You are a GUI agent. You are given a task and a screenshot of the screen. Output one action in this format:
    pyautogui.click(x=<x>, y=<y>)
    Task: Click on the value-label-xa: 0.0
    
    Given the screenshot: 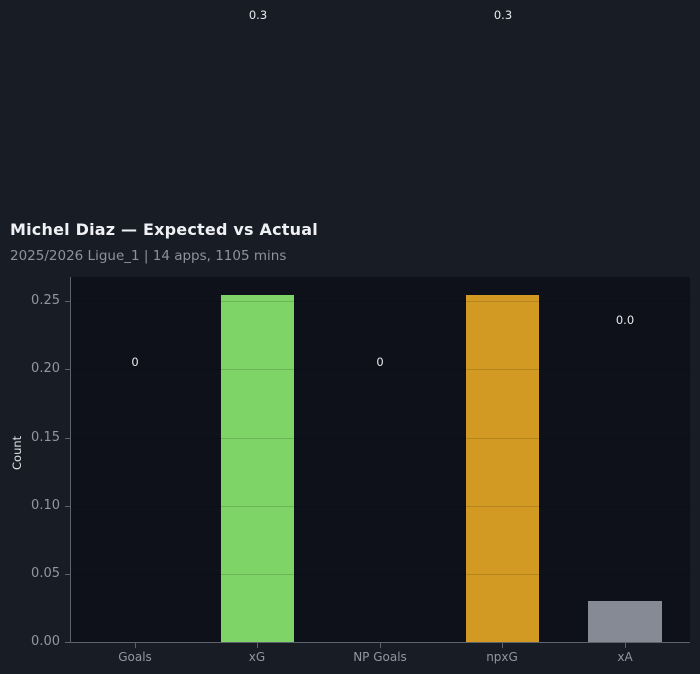 What is the action you would take?
    pyautogui.click(x=625, y=320)
    